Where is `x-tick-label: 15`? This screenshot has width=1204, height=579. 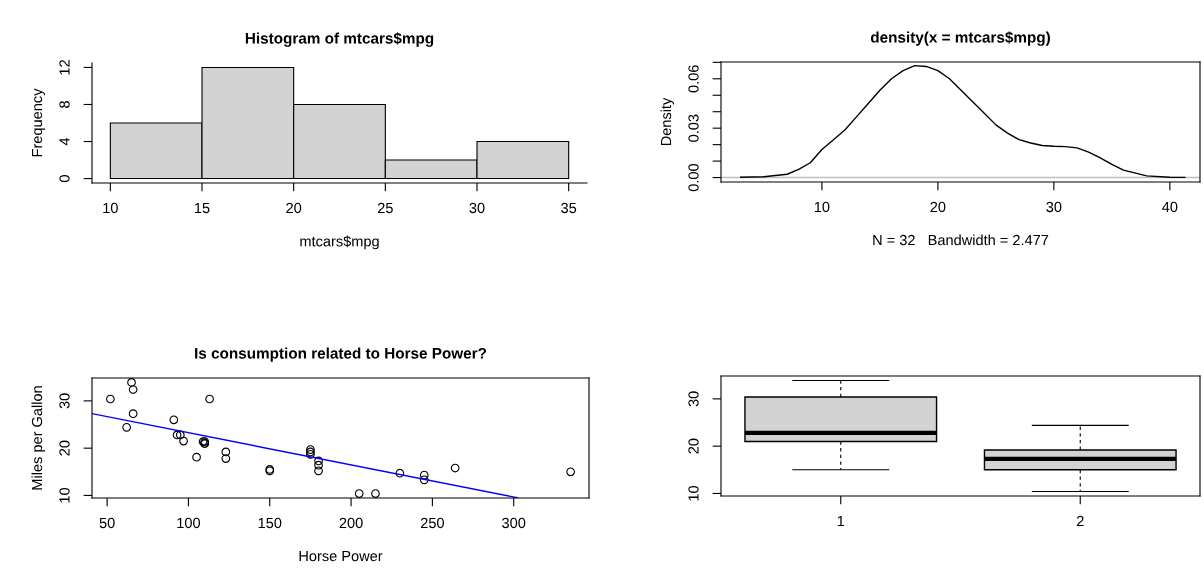
x-tick-label: 15 is located at coordinates (202, 208).